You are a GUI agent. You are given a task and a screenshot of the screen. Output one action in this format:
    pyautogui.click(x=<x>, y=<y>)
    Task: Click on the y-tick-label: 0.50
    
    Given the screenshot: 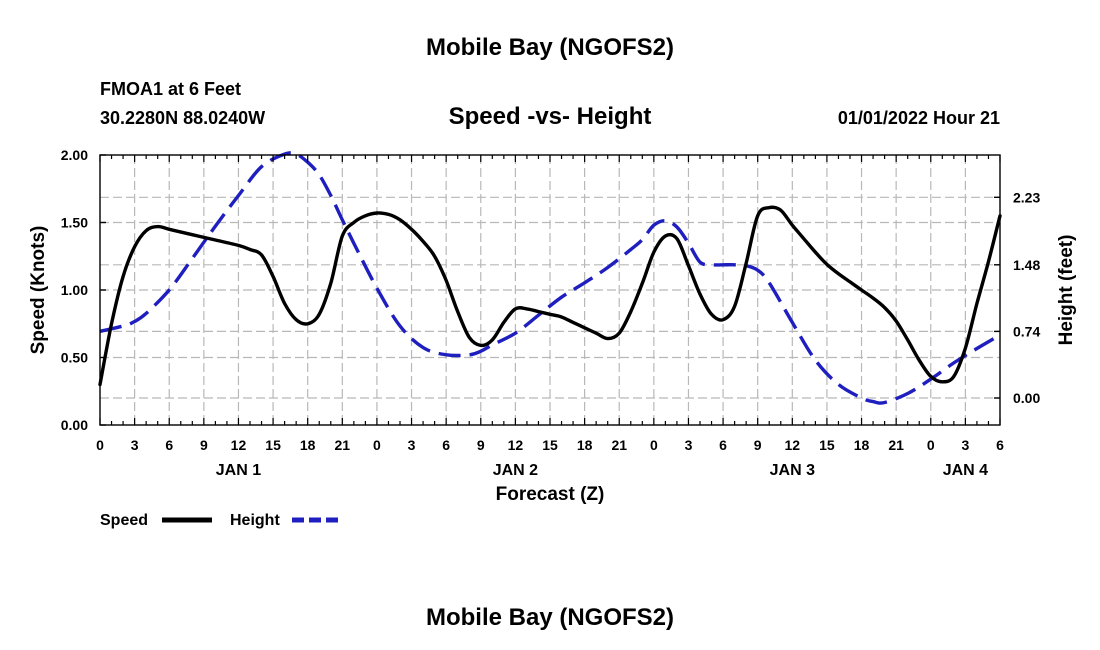 What is the action you would take?
    pyautogui.click(x=74, y=358)
    